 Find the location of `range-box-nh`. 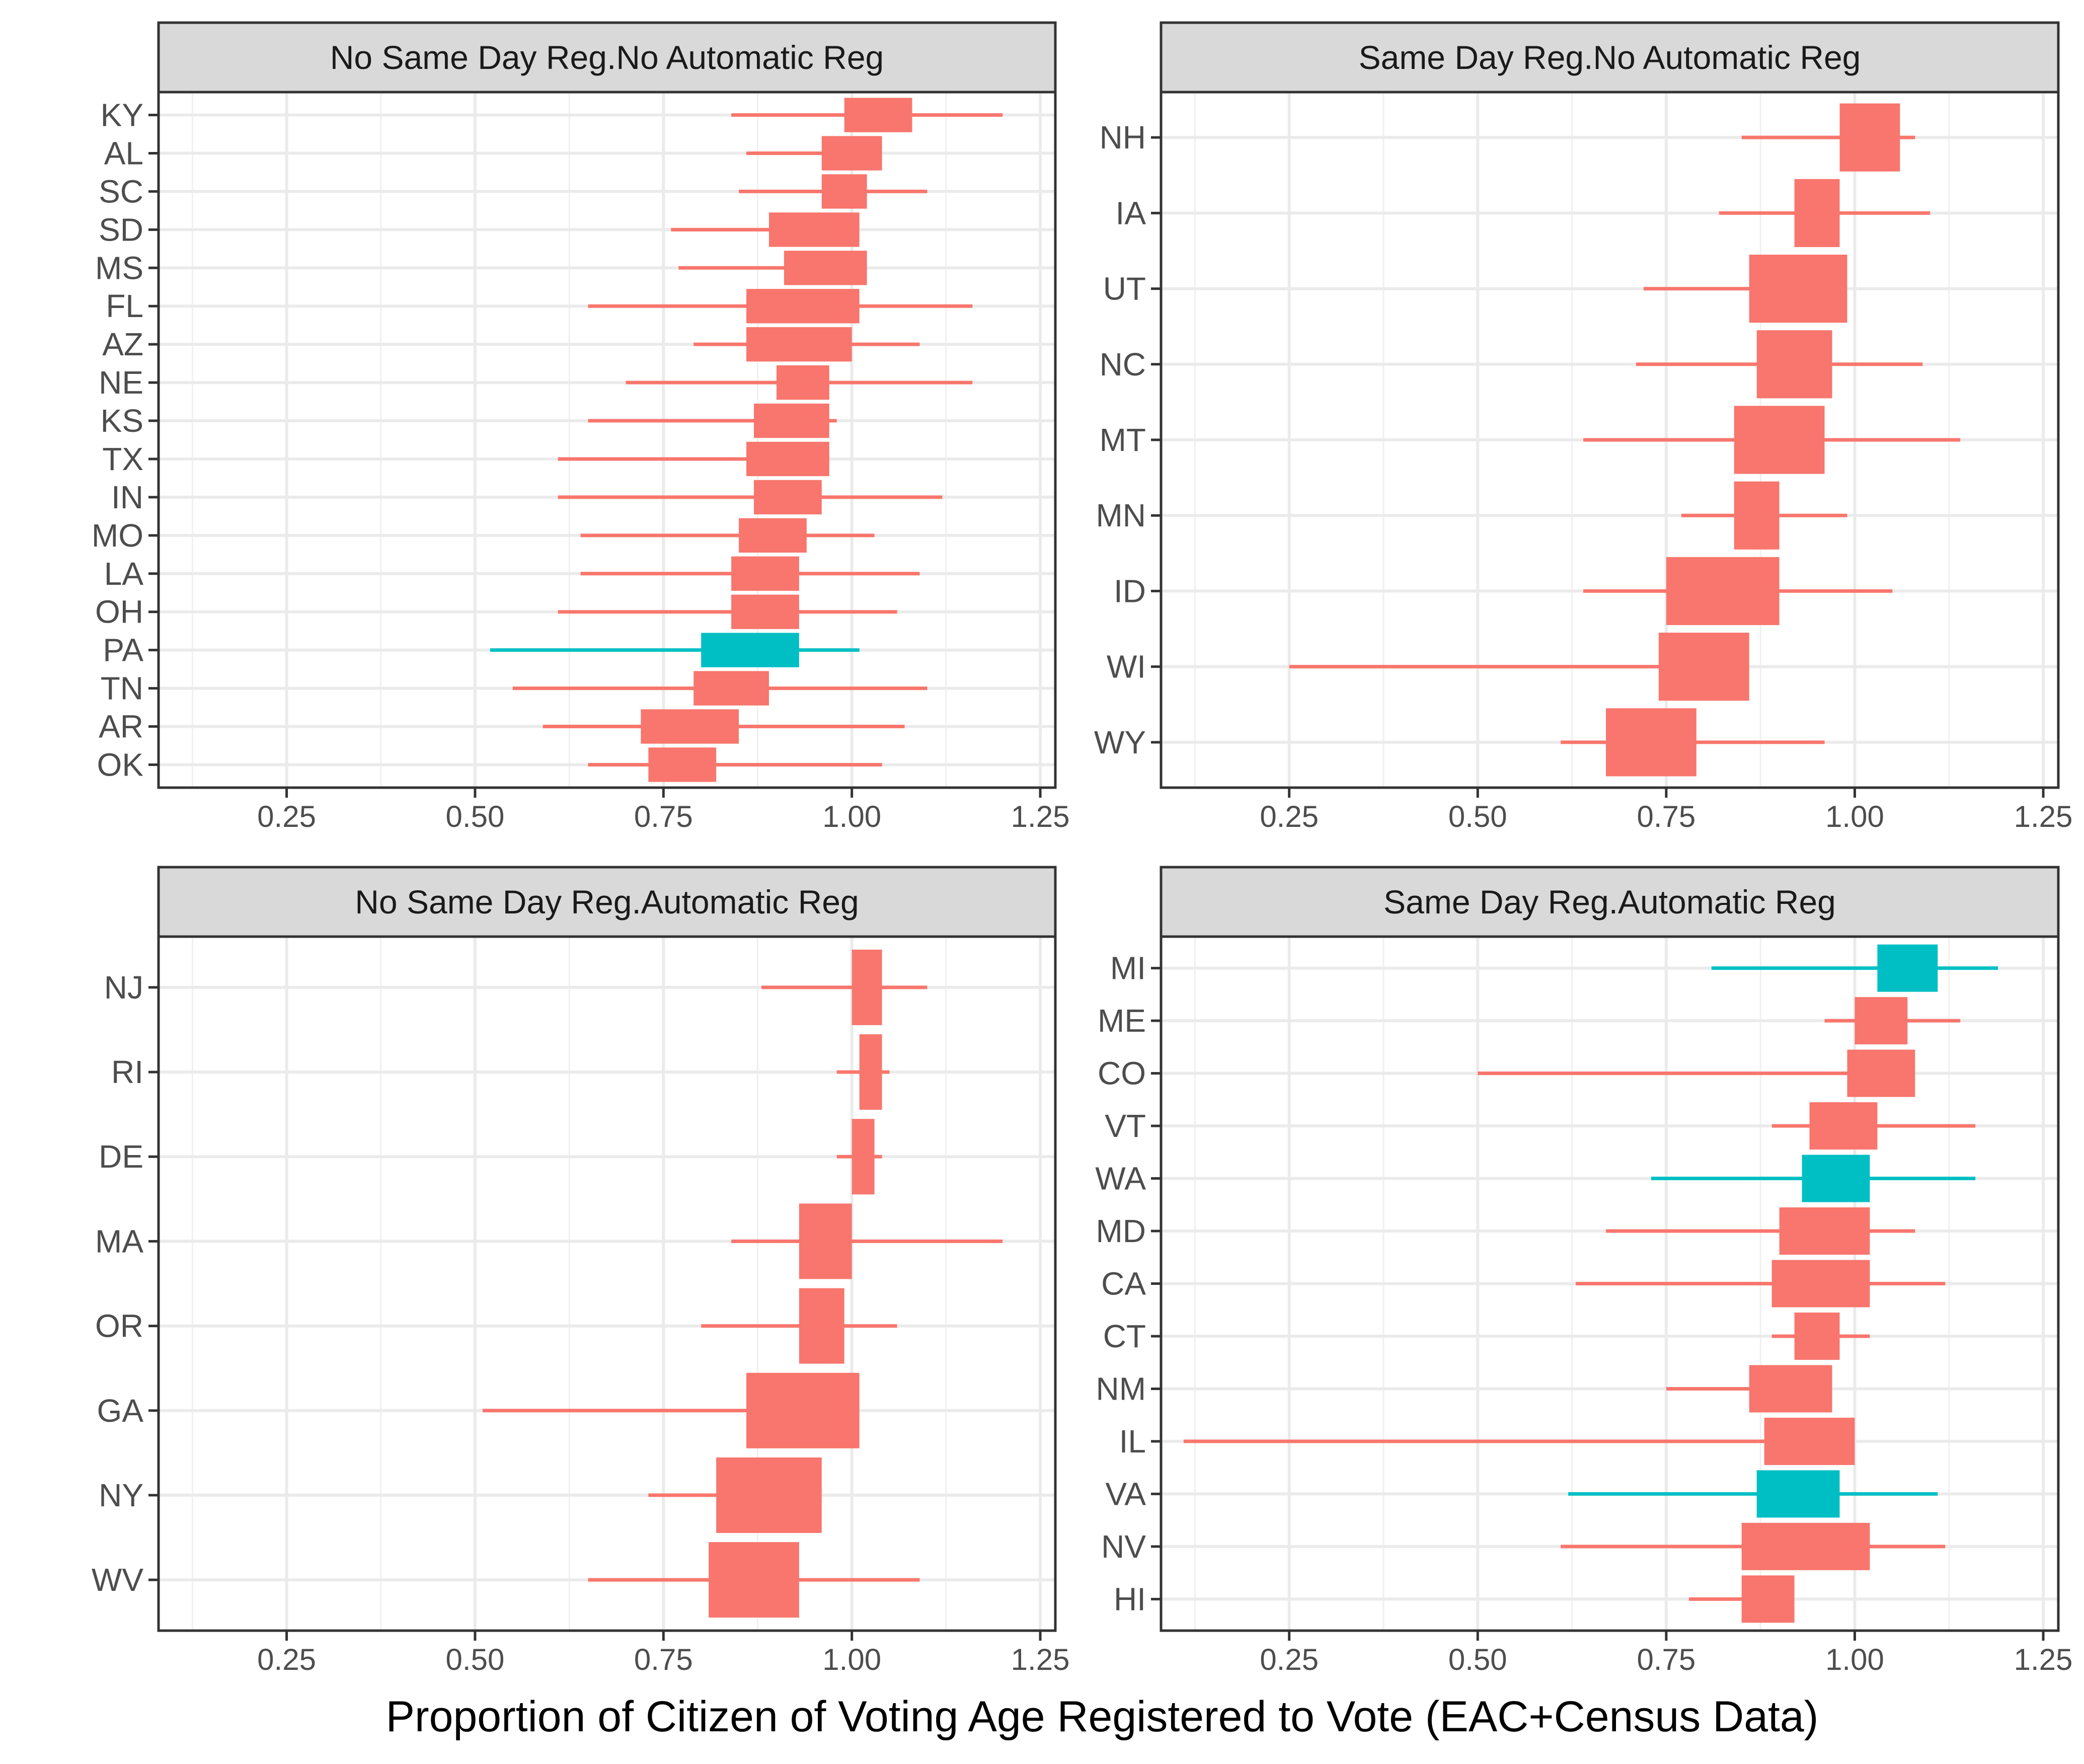

range-box-nh is located at coordinates (1869, 137).